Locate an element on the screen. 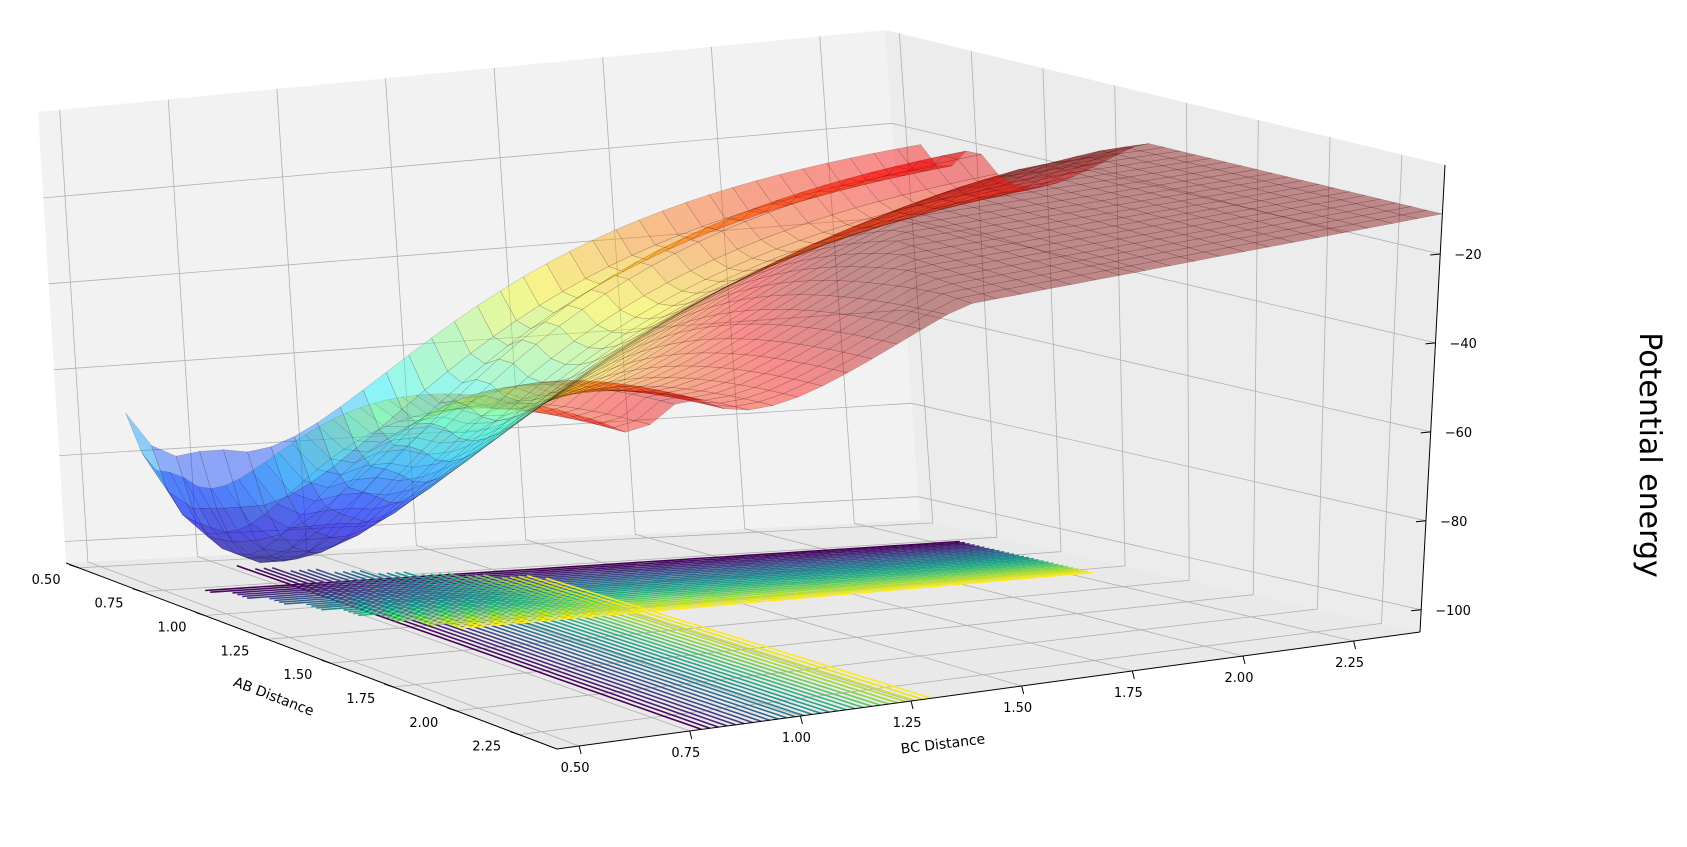 This screenshot has height=847, width=1687. y-tick-label: 1.75 is located at coordinates (1128, 693).